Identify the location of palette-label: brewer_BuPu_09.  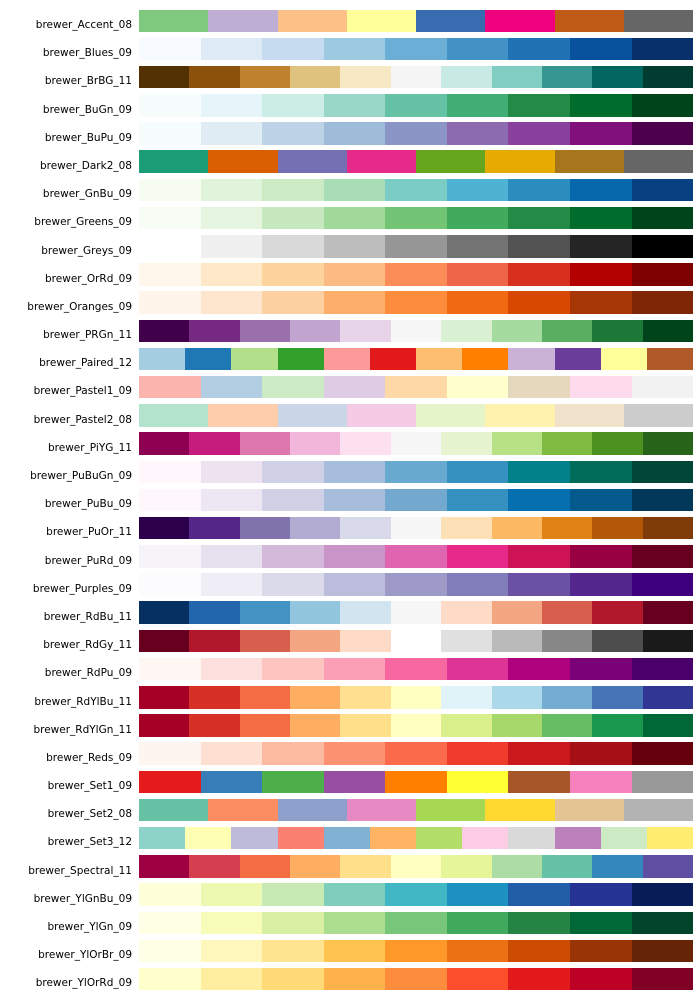
(88, 137).